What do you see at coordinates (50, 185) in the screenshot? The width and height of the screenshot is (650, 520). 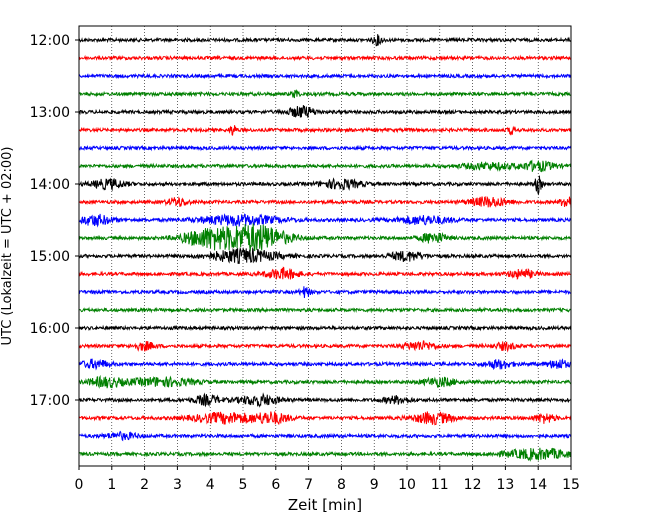 I see `y-tick-label: 14:00` at bounding box center [50, 185].